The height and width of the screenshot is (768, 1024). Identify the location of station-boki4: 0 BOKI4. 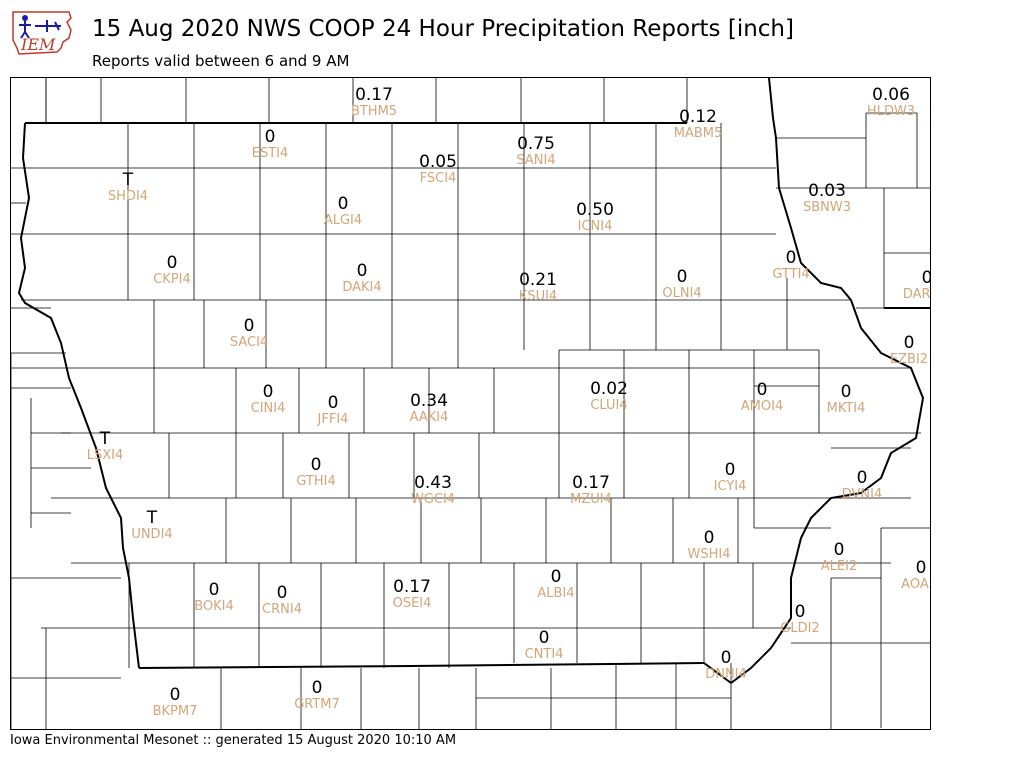
(214, 597).